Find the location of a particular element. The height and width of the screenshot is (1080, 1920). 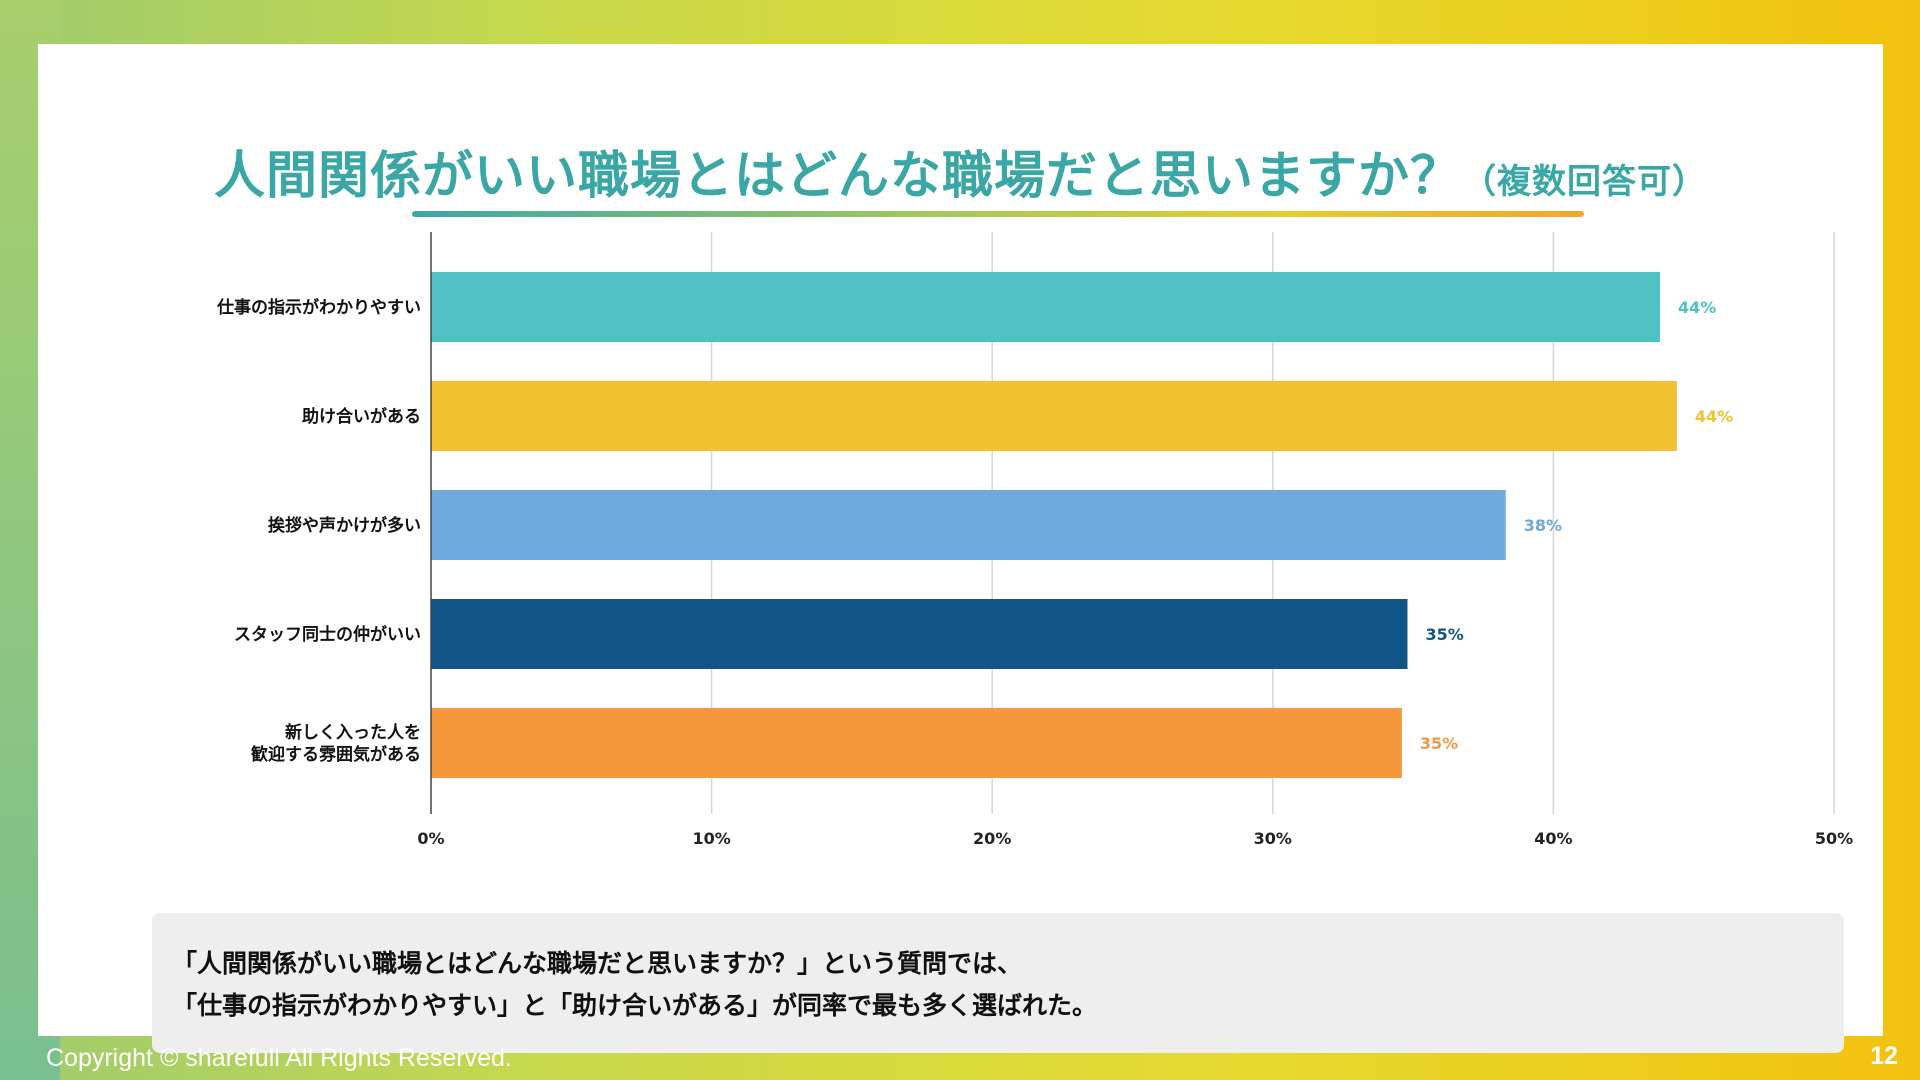

x-tick-label: 30% is located at coordinates (1273, 838).